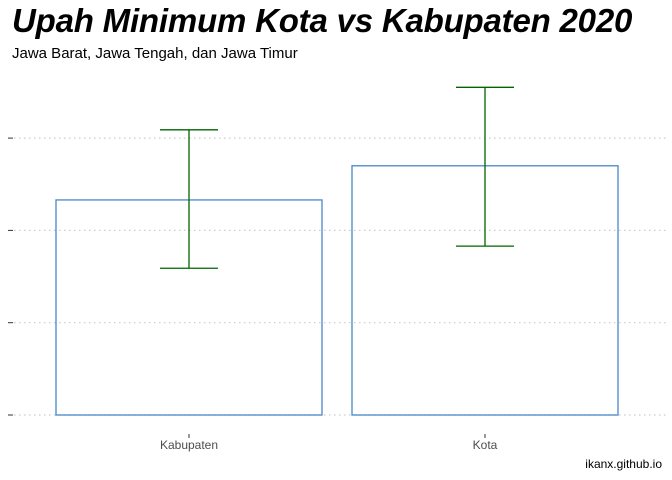  What do you see at coordinates (329, 443) in the screenshot?
I see `x-axis: Kabupaten Kota` at bounding box center [329, 443].